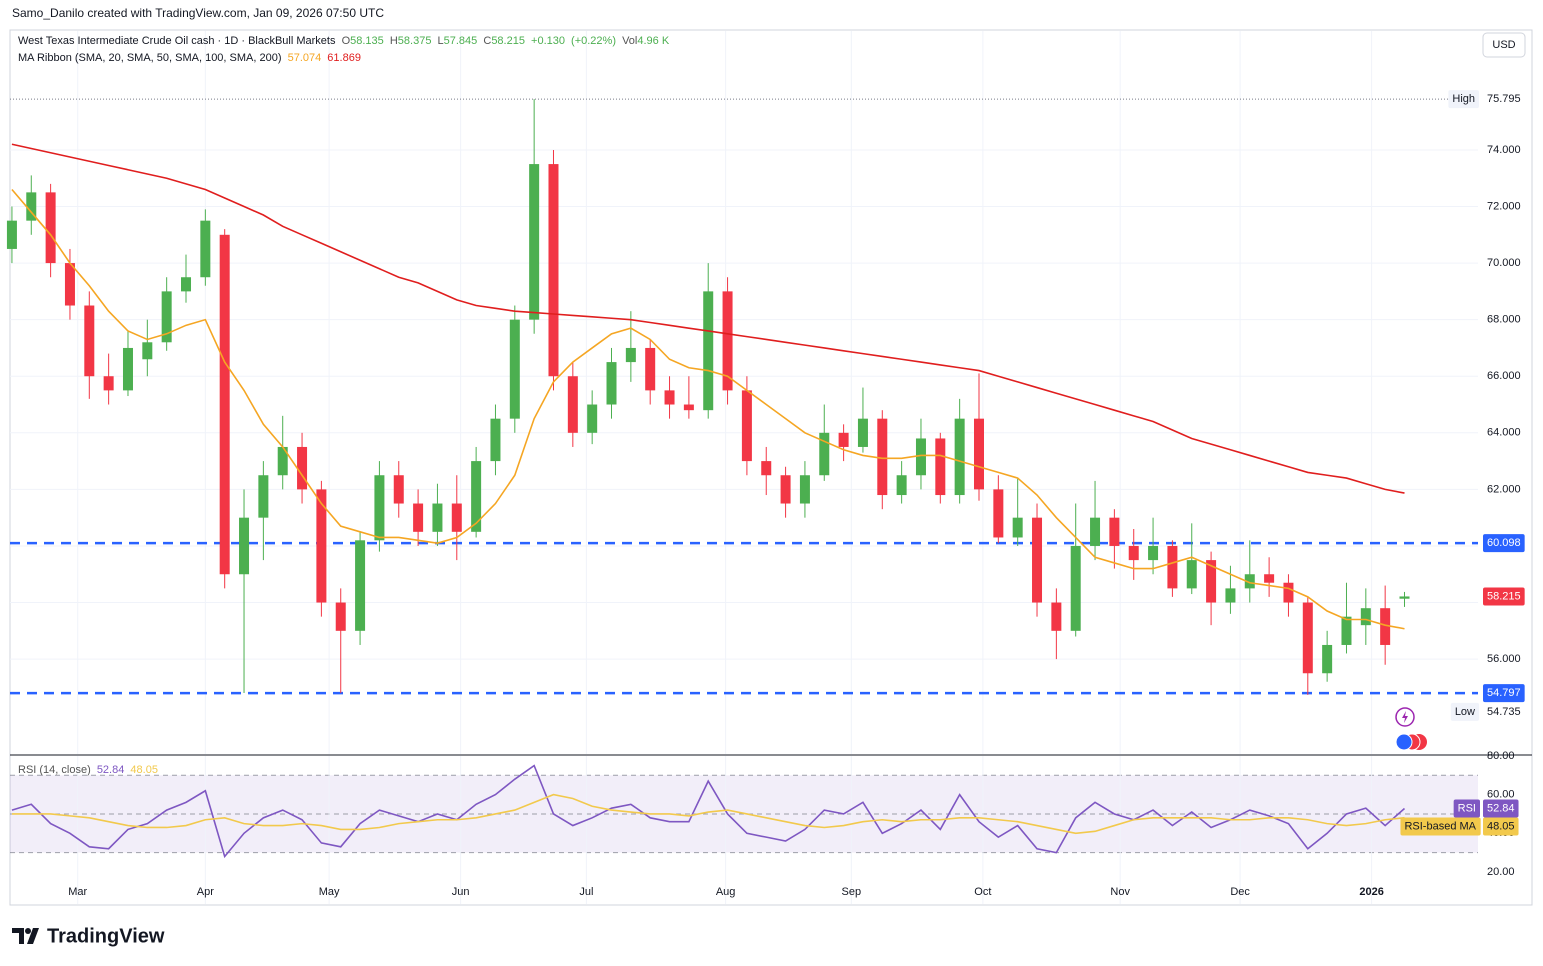 This screenshot has height=966, width=1543. What do you see at coordinates (346, 41) in the screenshot?
I see `ohlc-label: O` at bounding box center [346, 41].